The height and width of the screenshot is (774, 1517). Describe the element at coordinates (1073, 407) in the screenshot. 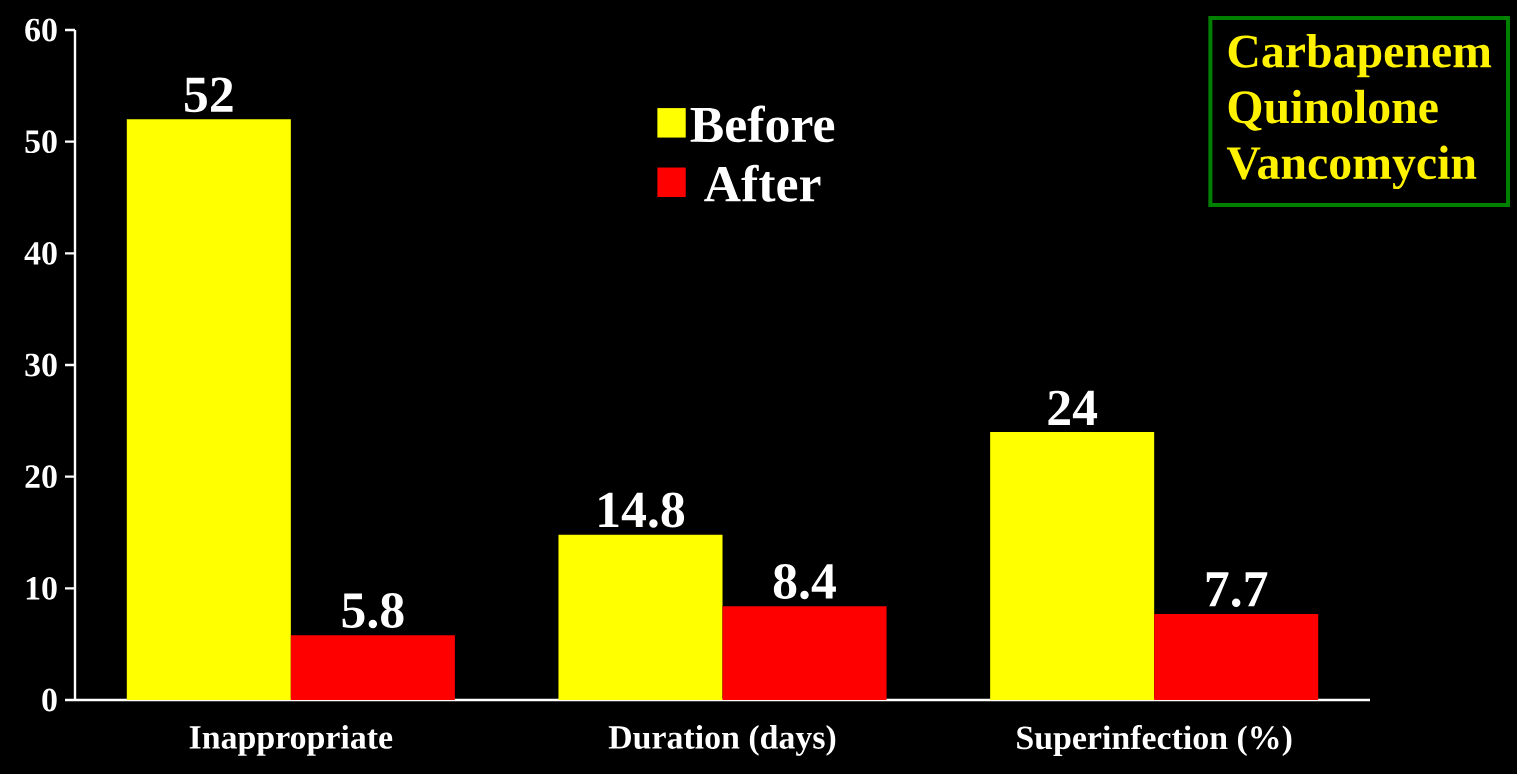

I see `data-label: 24` at that location.